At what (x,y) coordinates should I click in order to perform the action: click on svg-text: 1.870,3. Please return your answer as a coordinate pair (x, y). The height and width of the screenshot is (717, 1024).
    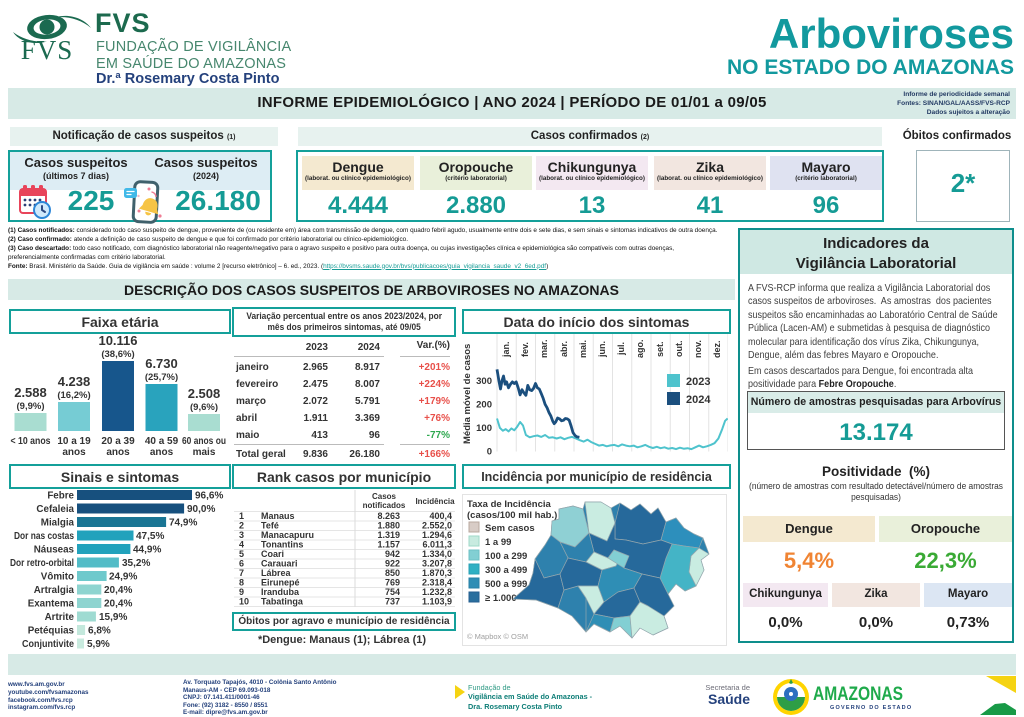
    Looking at the image, I should click on (437, 573).